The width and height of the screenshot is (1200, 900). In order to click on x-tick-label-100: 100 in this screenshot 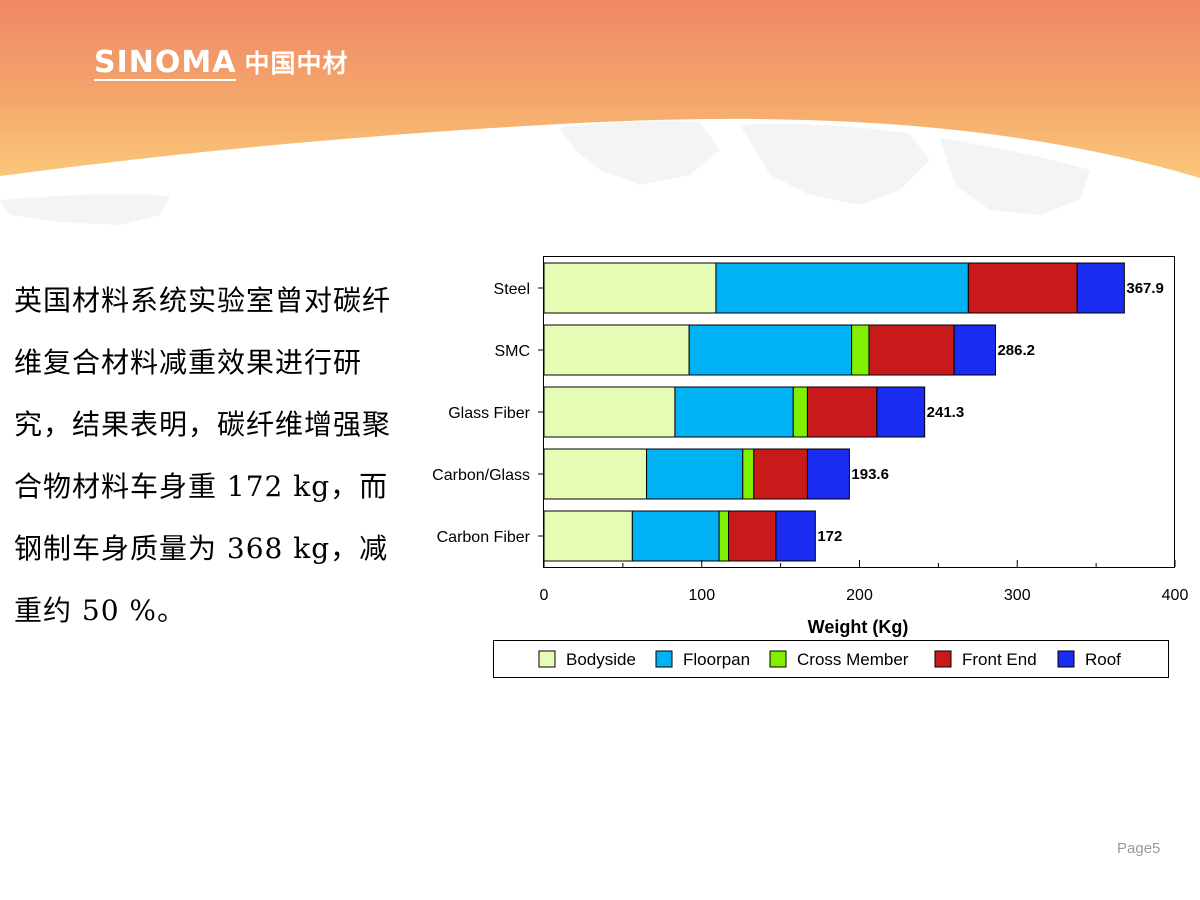, I will do `click(701, 595)`.